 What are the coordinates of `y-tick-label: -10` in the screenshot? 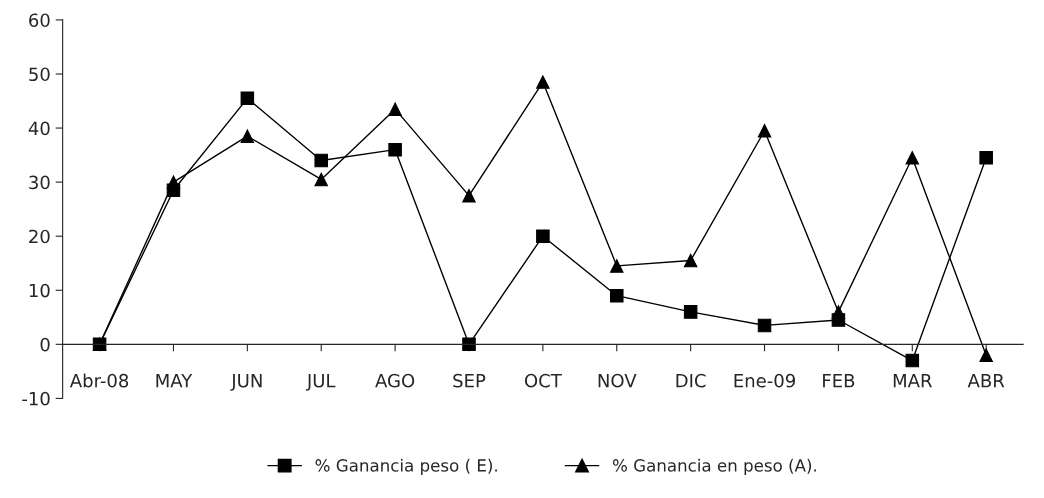 It's located at (36, 398).